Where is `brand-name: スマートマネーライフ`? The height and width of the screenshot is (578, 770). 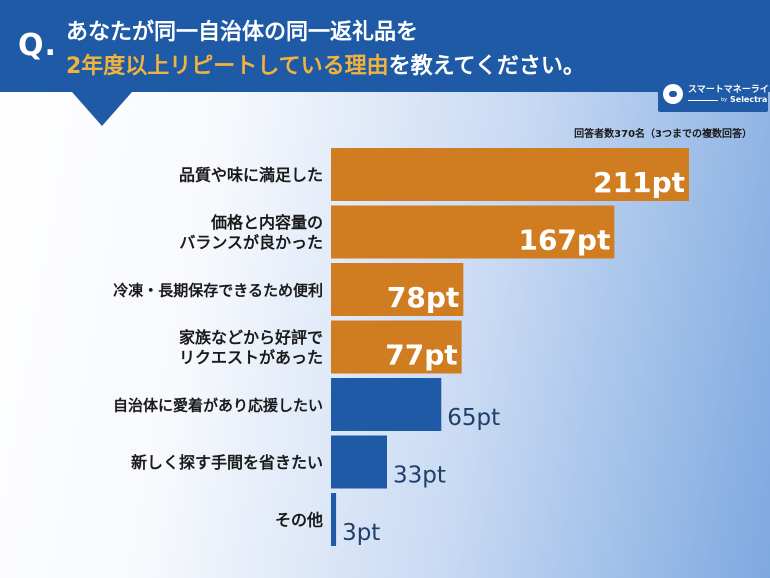
brand-name: スマートマネーライフ is located at coordinates (729, 90).